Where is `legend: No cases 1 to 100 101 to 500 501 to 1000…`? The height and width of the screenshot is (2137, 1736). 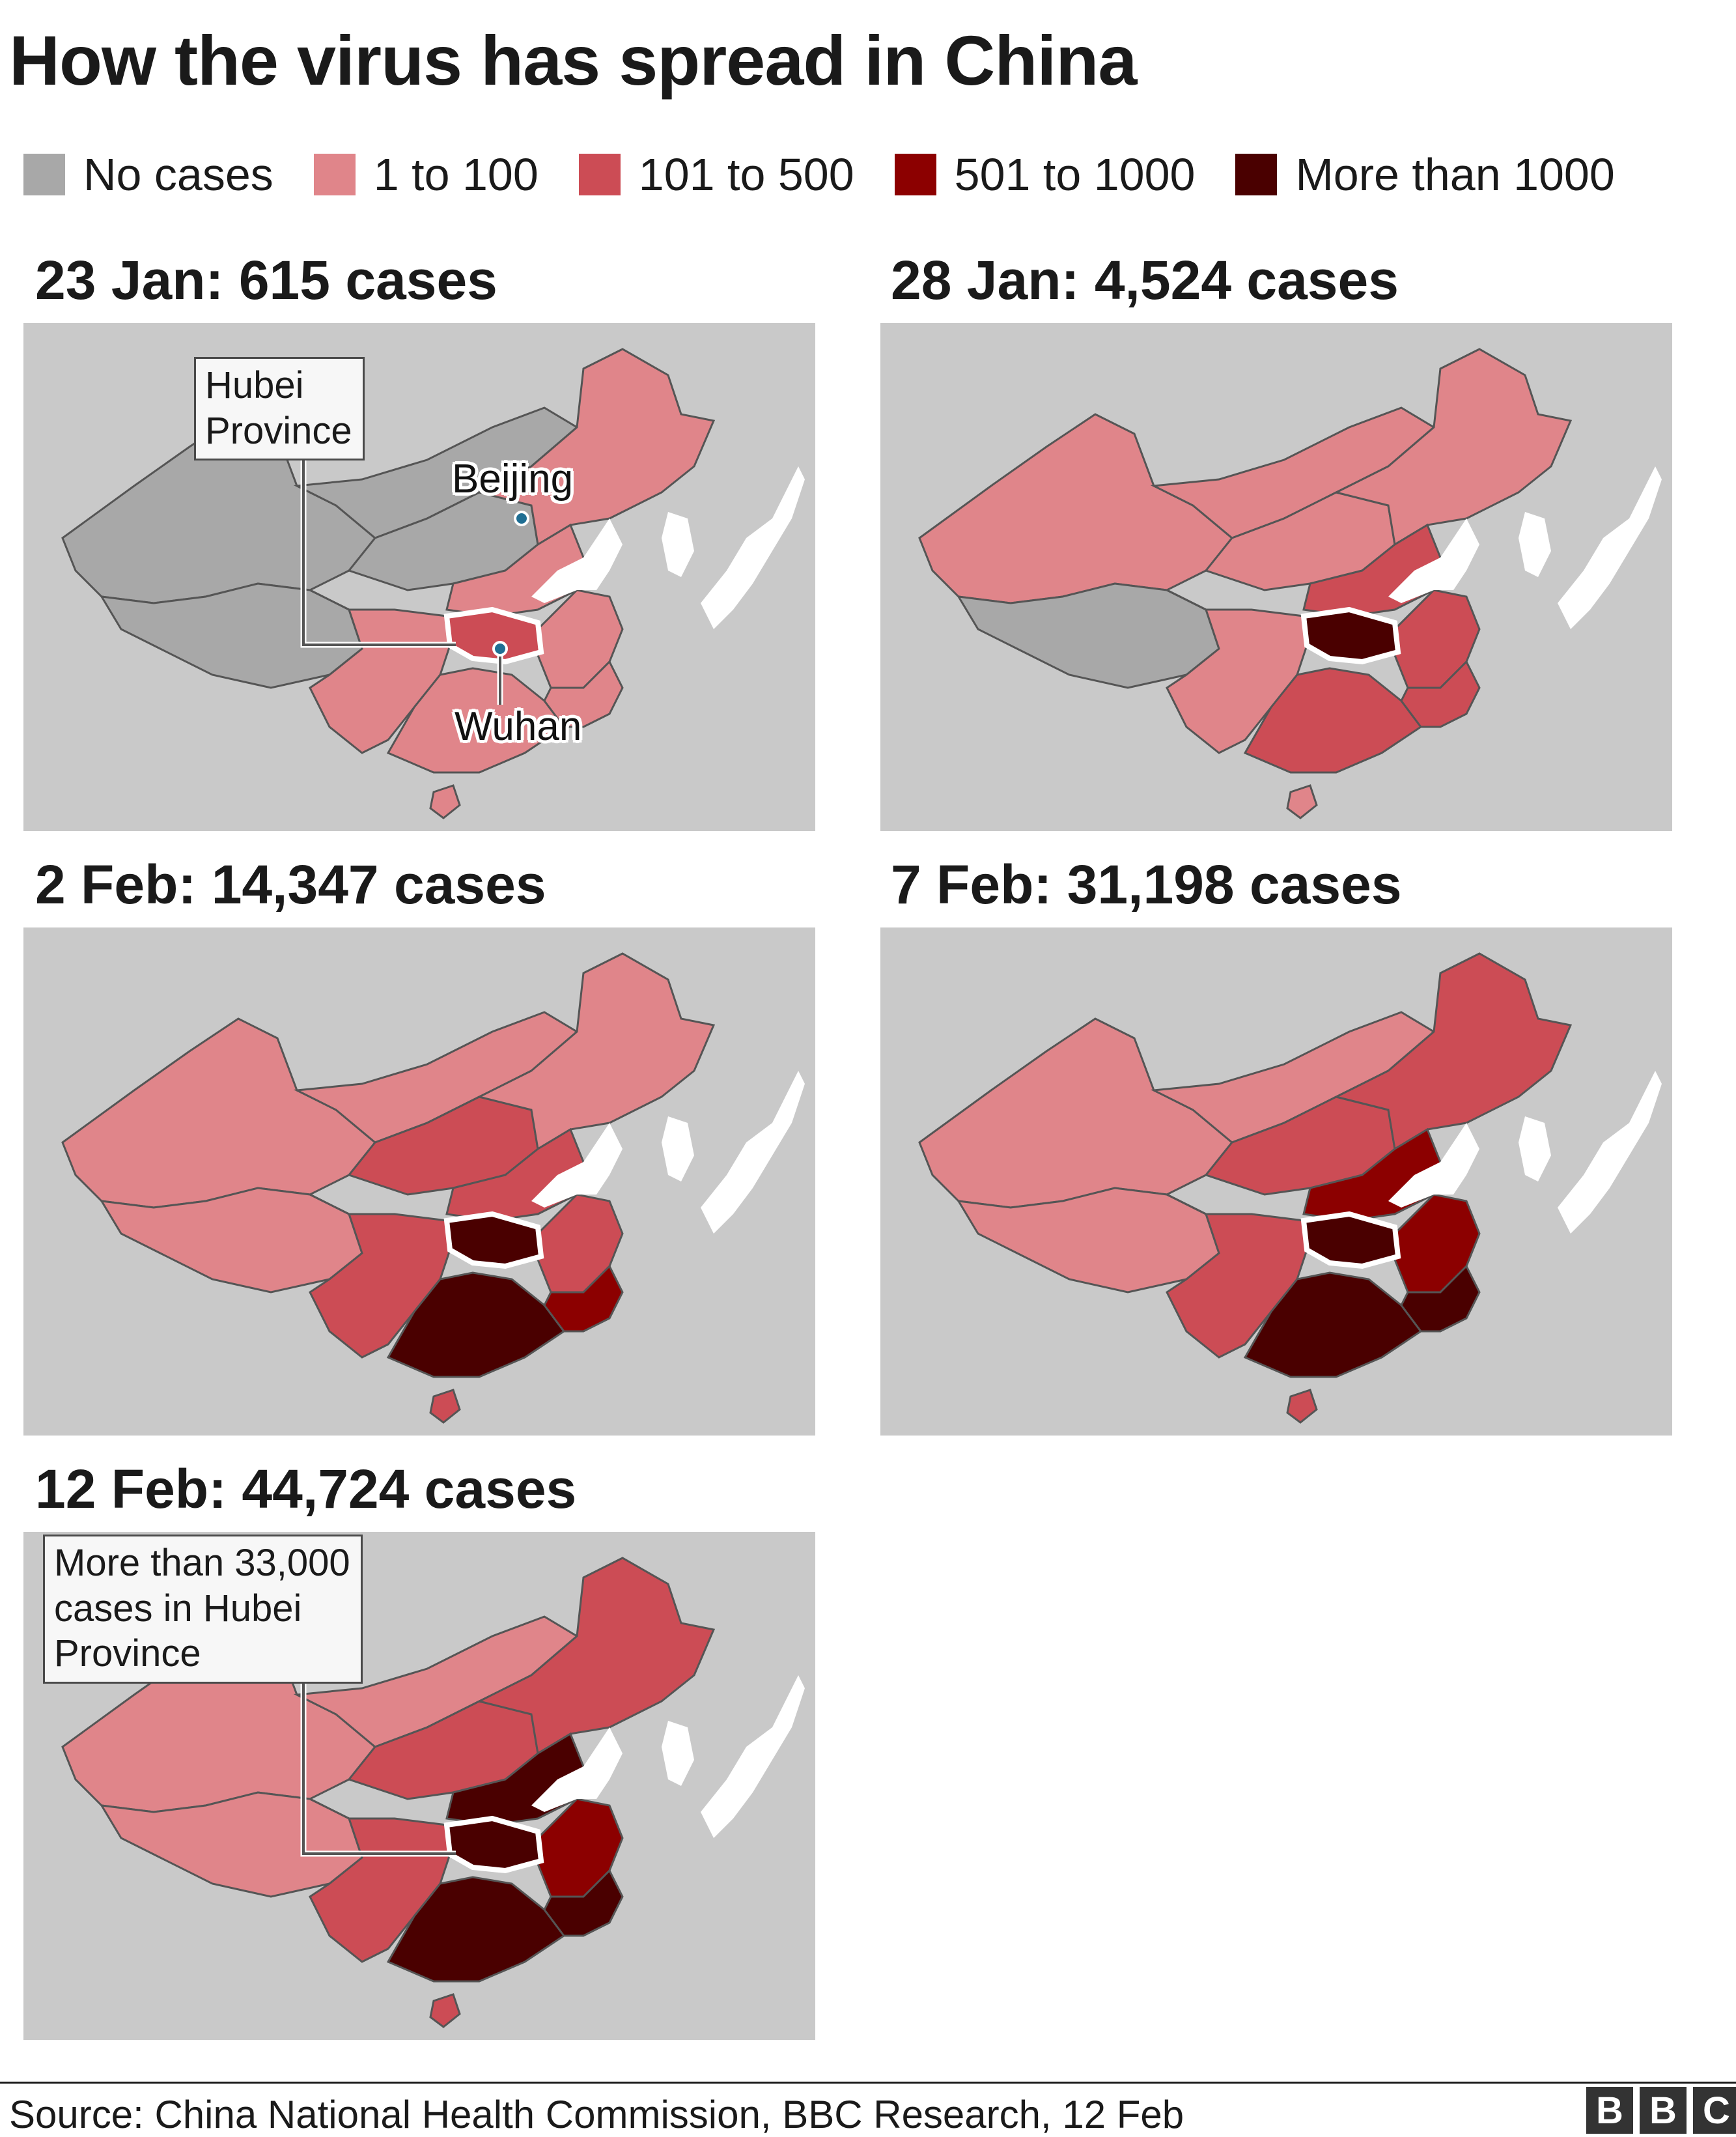
legend: No cases 1 to 100 101 to 500 501 to 1000… is located at coordinates (819, 175).